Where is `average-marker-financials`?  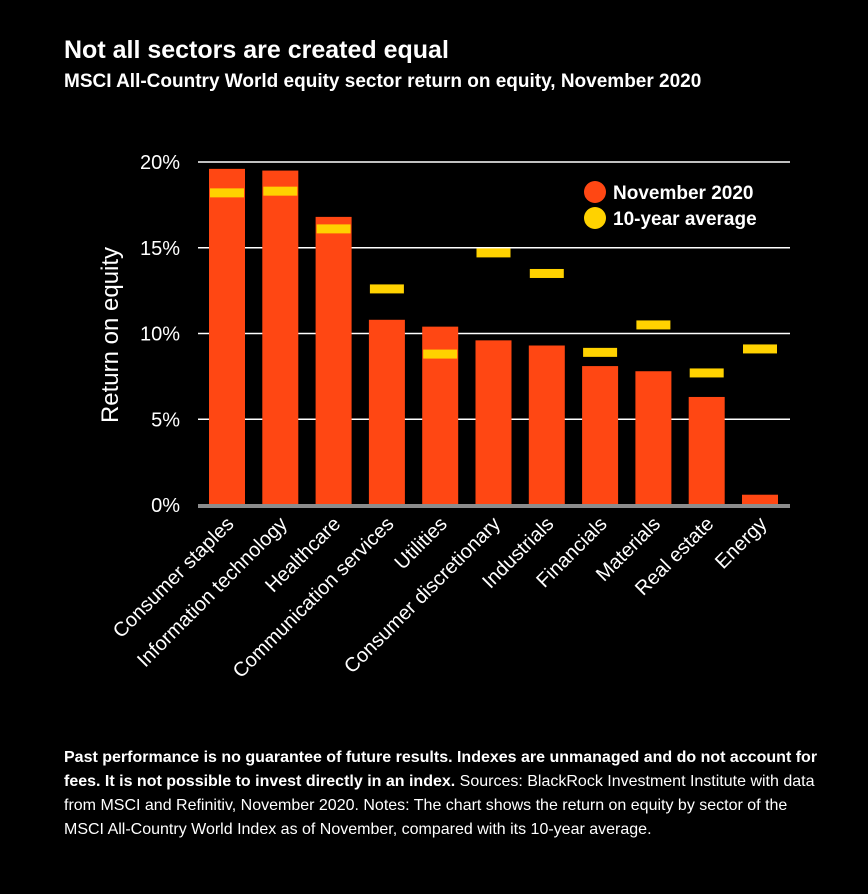 average-marker-financials is located at coordinates (600, 352).